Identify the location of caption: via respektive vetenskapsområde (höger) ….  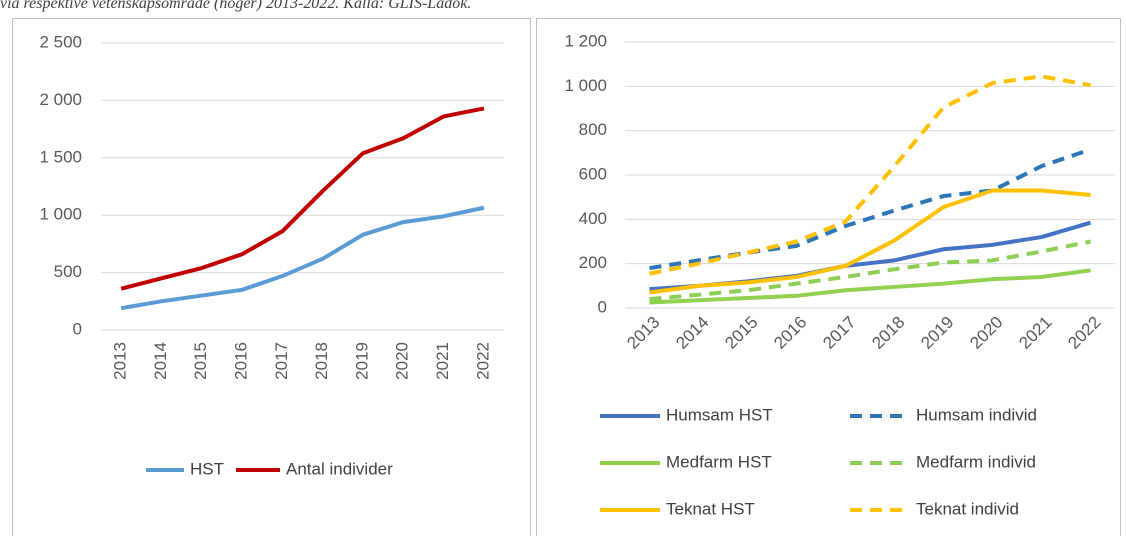
(235, 6).